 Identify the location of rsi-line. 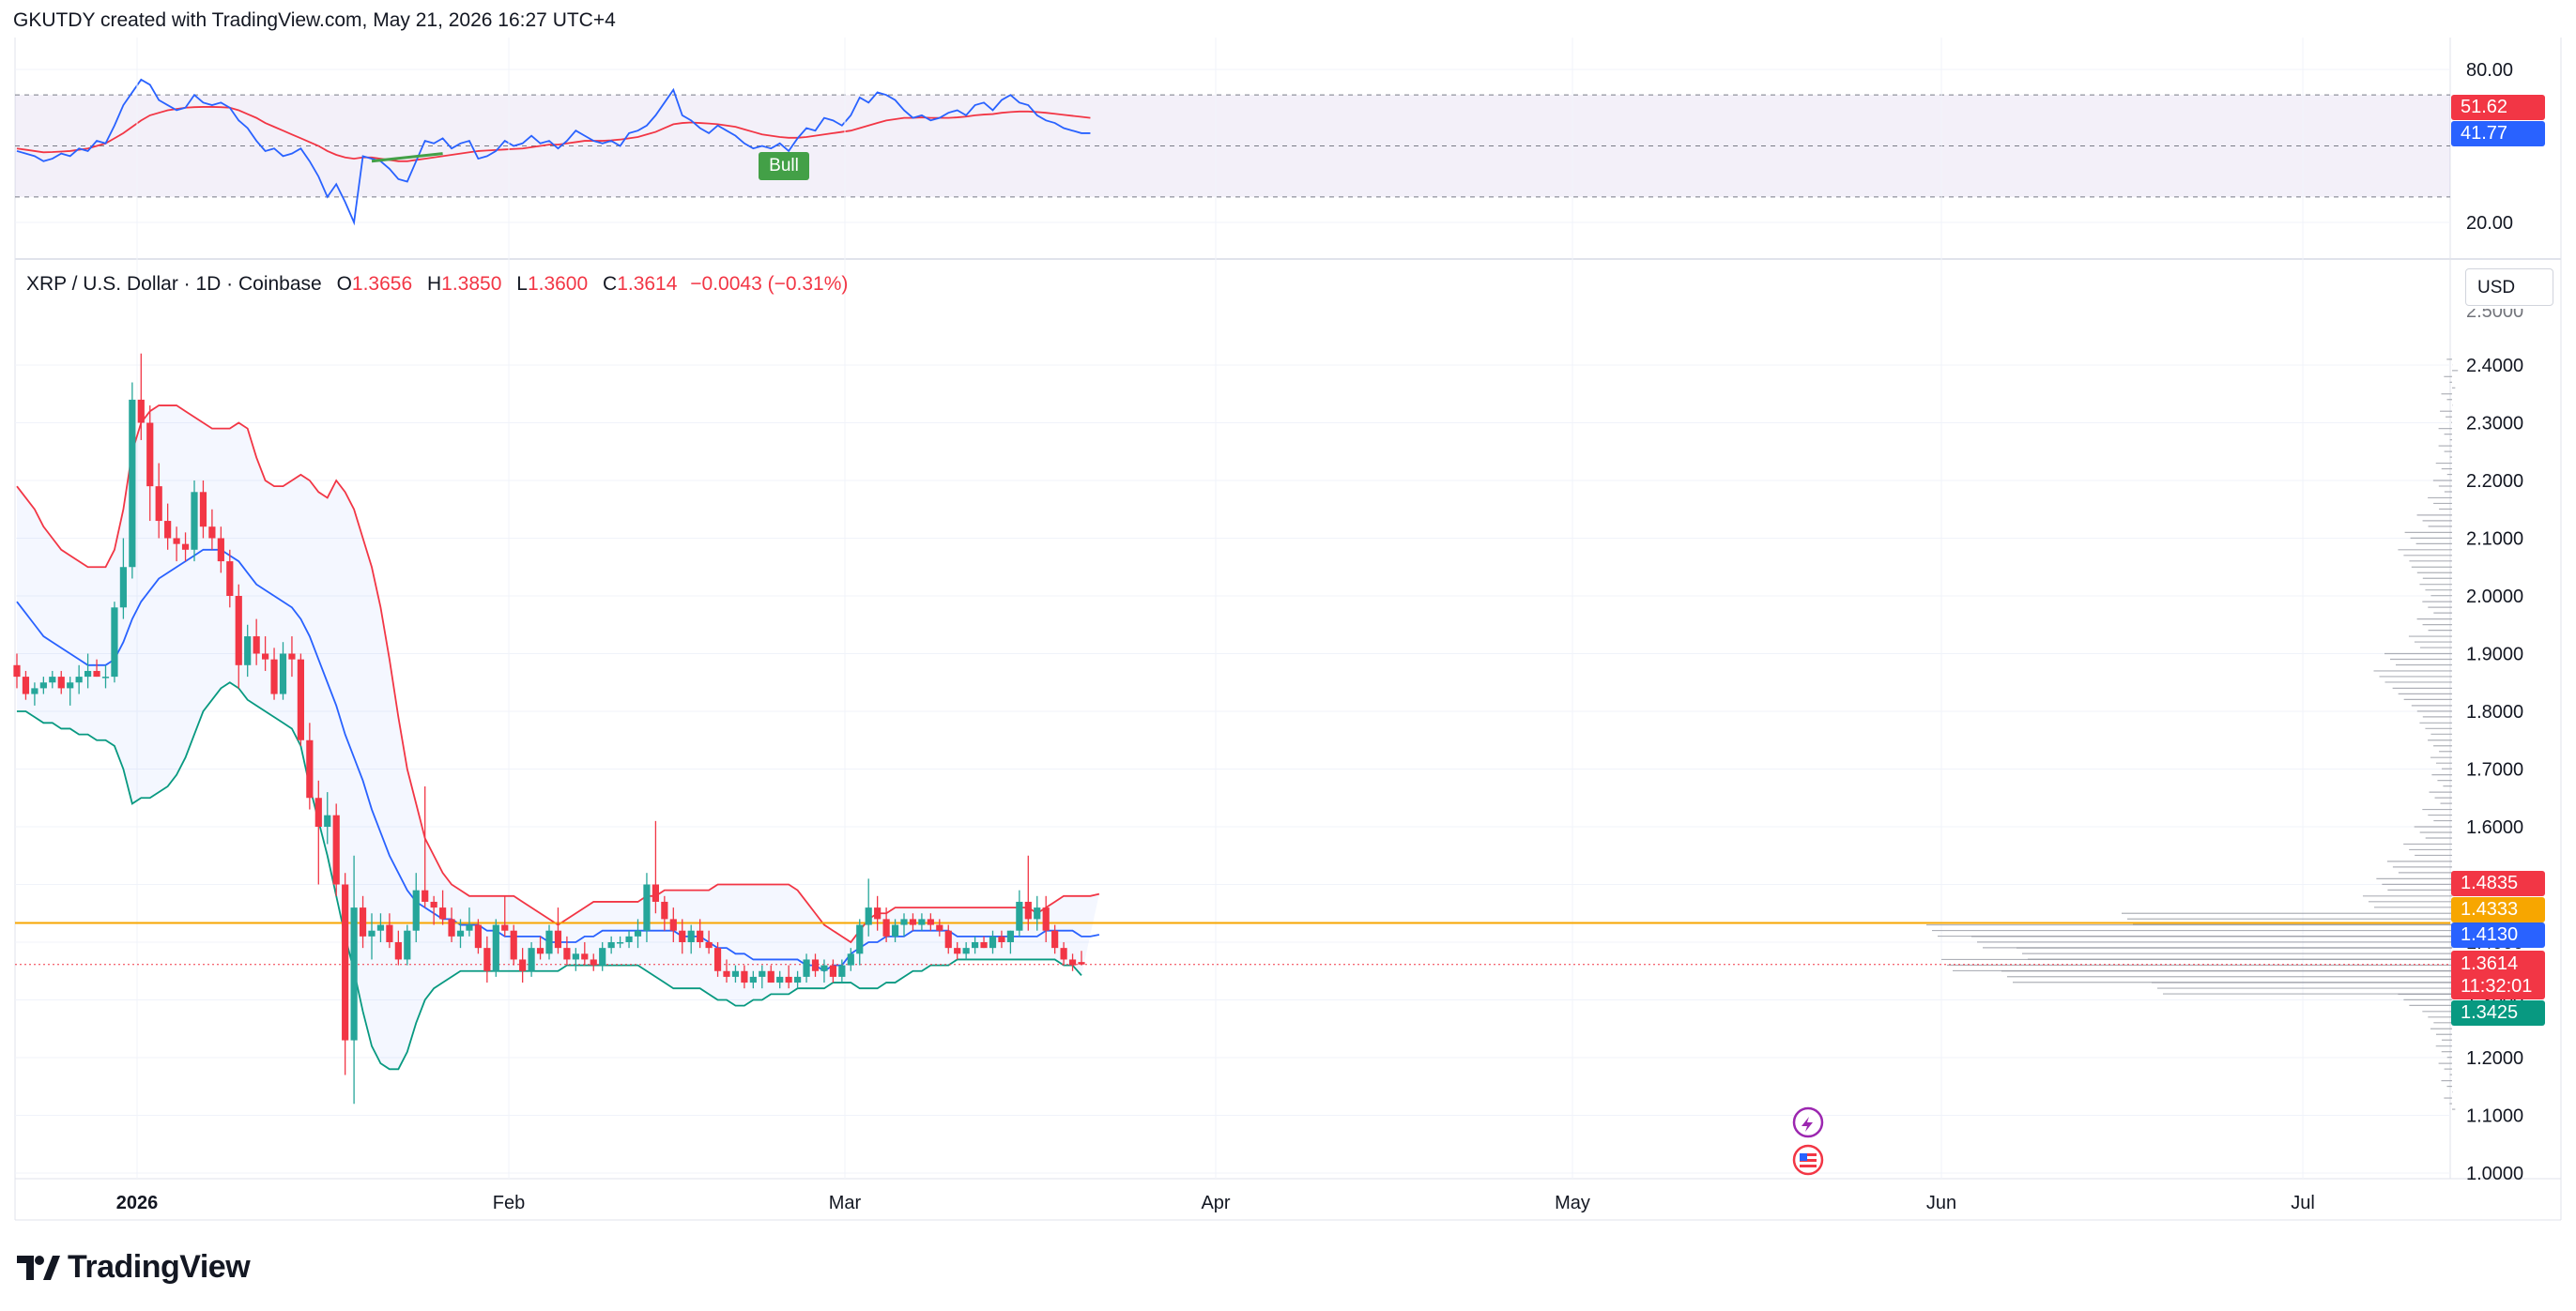
(554, 152).